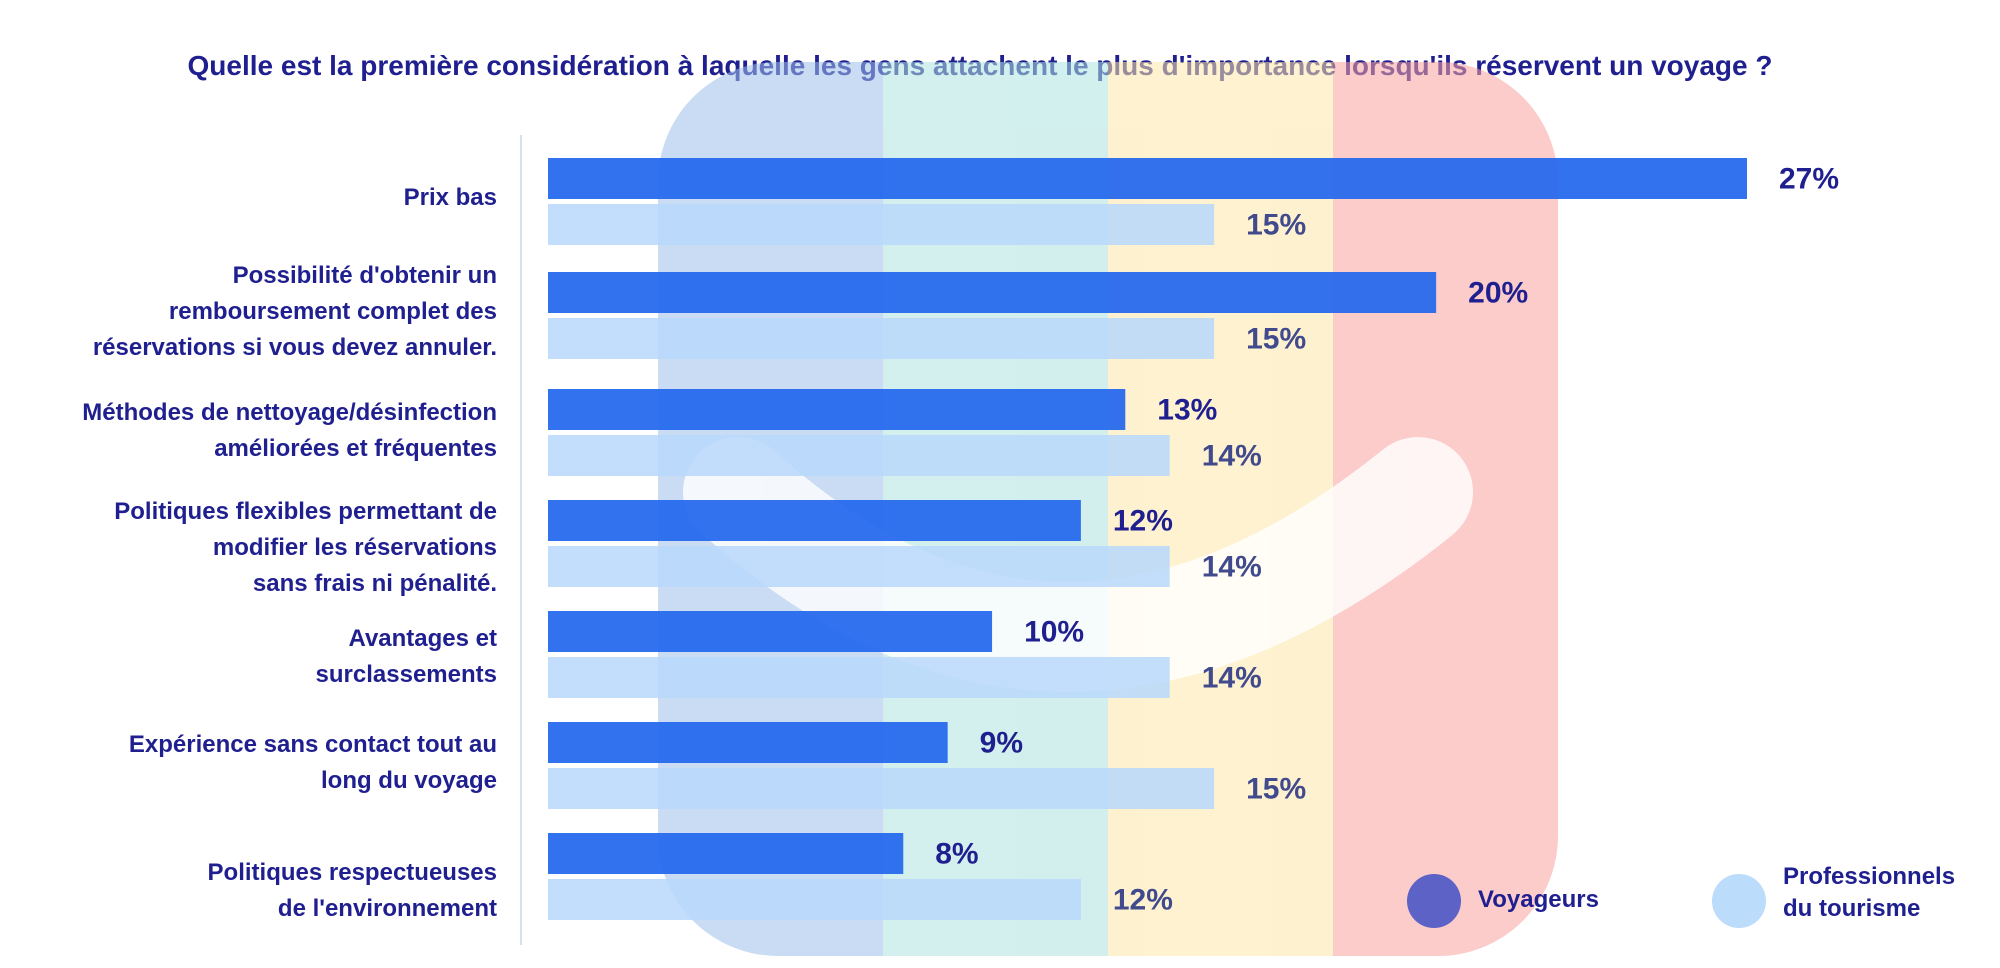 This screenshot has height=968, width=2000. I want to click on category-label-line: améliorées et fréquentes, so click(355, 448).